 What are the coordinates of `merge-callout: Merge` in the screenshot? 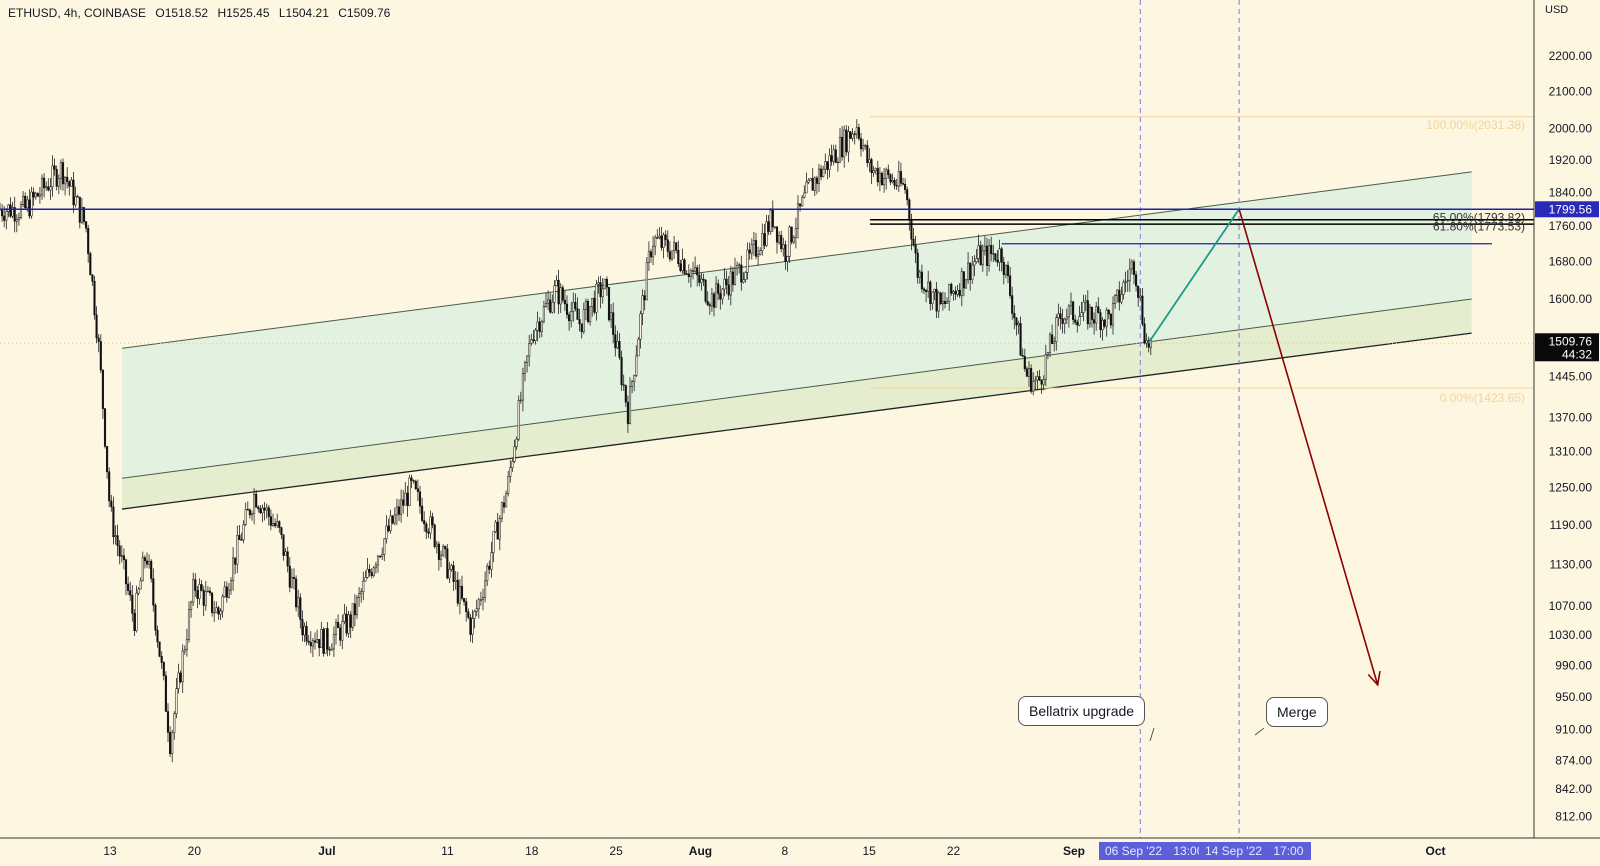 It's located at (1297, 712).